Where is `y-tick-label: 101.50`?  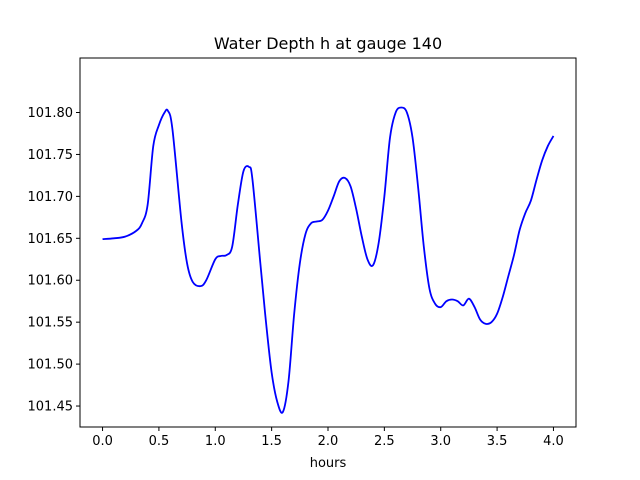
y-tick-label: 101.50 is located at coordinates (51, 365).